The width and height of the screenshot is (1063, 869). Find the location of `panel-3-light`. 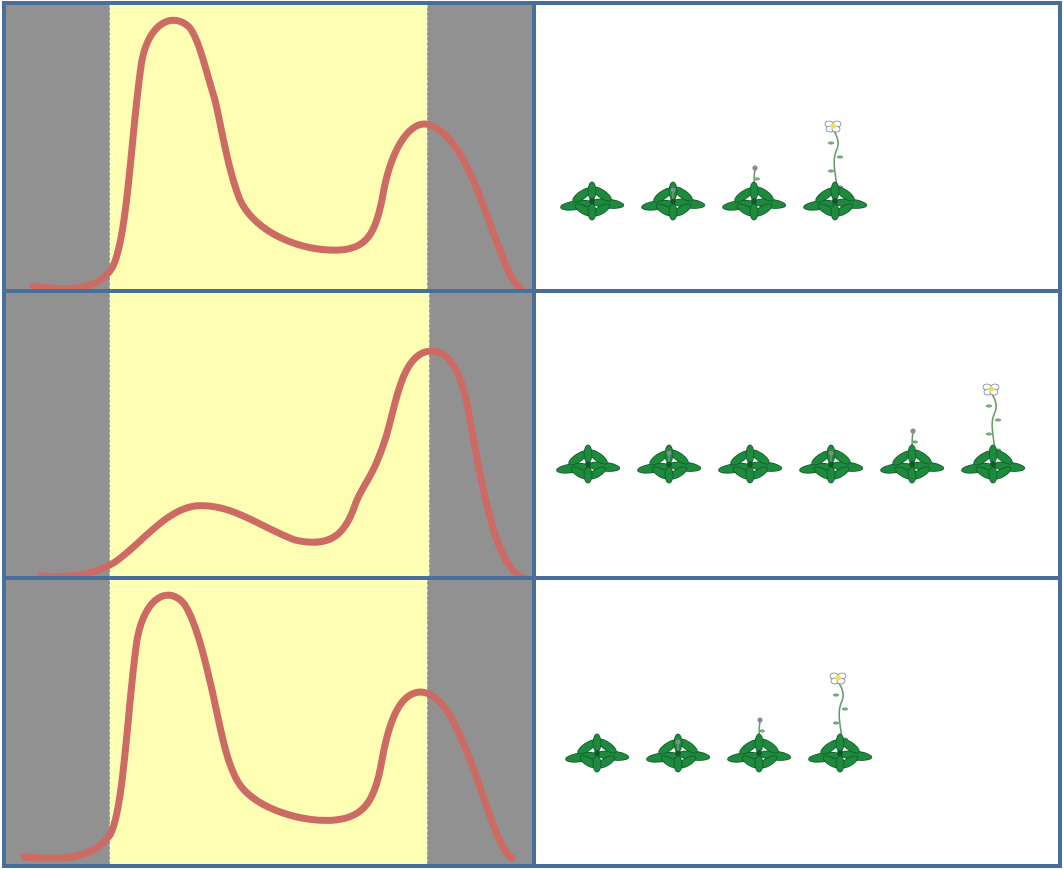

panel-3-light is located at coordinates (268, 721).